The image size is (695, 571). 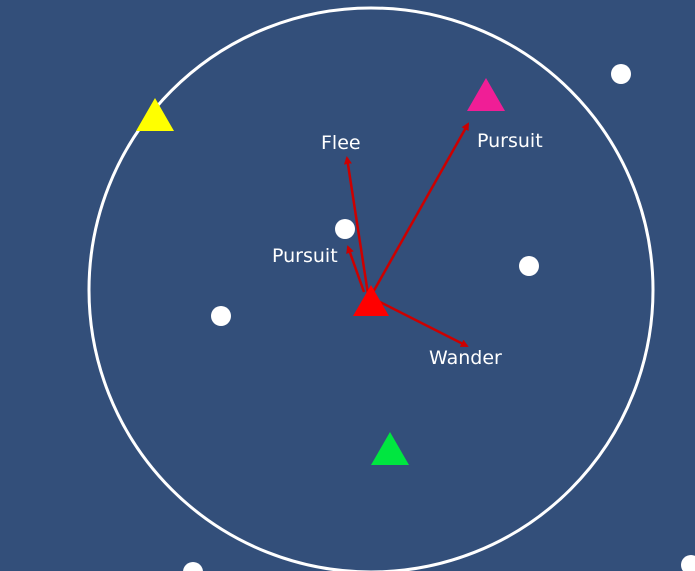 I want to click on pursuit-dot-vector, so click(x=356, y=269).